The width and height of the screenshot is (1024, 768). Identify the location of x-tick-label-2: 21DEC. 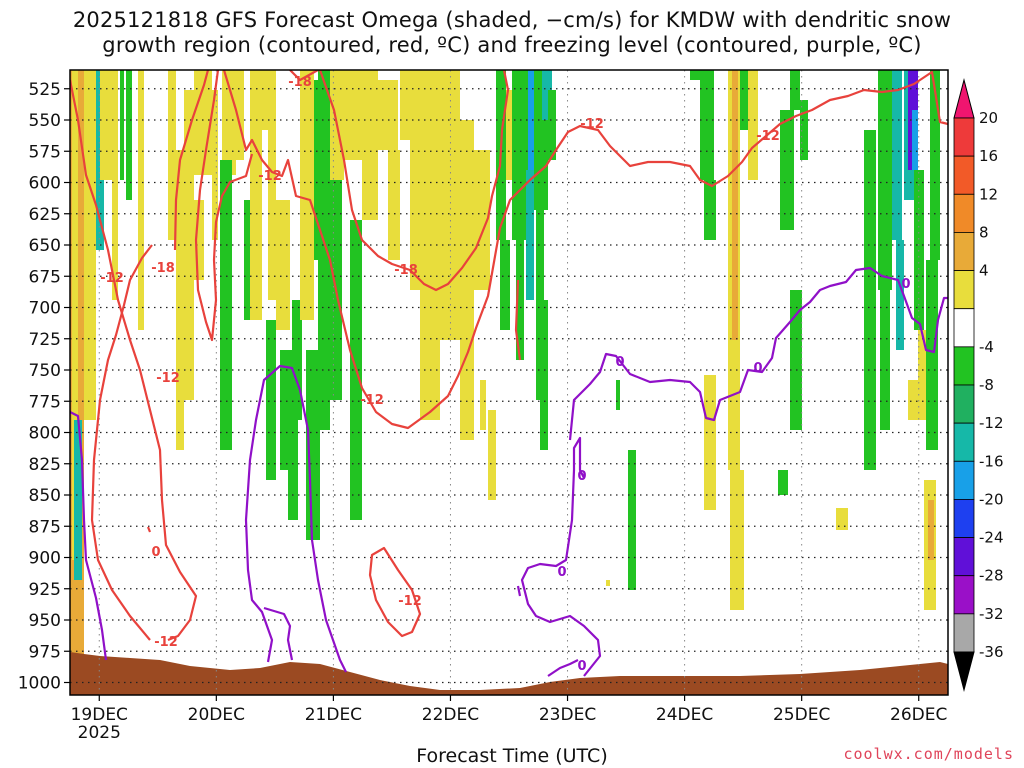
(333, 715).